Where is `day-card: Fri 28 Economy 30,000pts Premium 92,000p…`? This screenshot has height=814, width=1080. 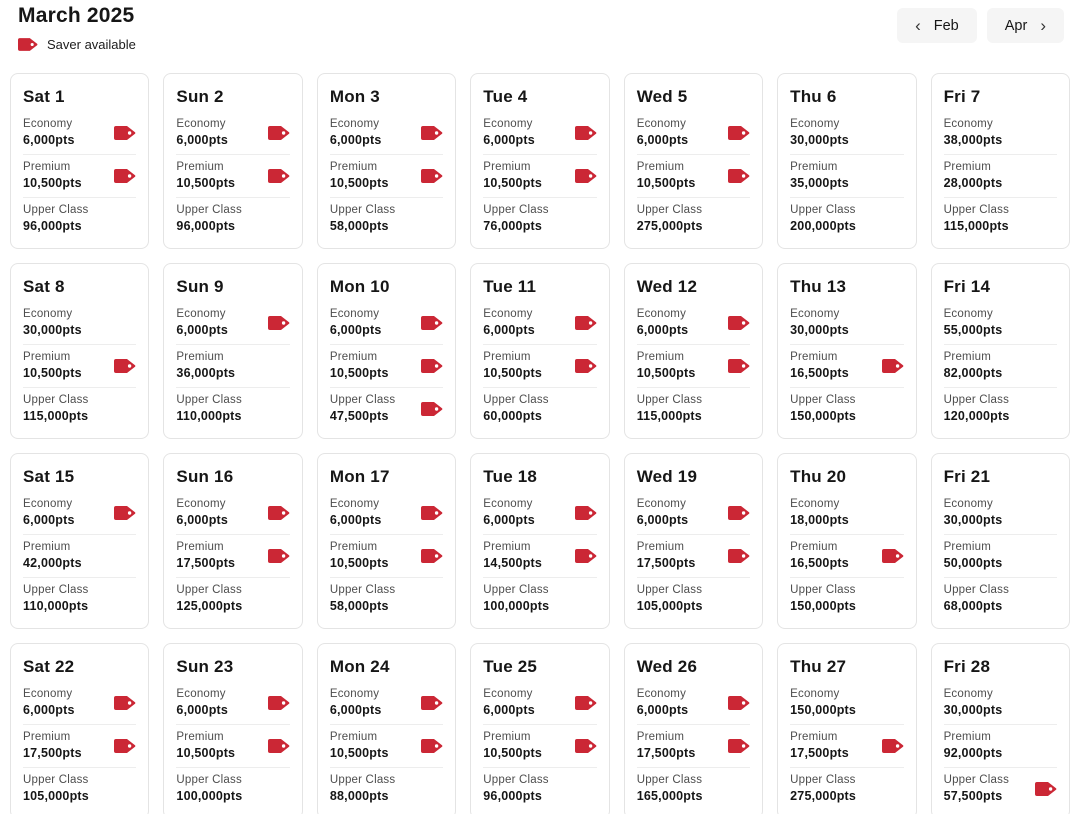 day-card: Fri 28 Economy 30,000pts Premium 92,000p… is located at coordinates (1000, 728).